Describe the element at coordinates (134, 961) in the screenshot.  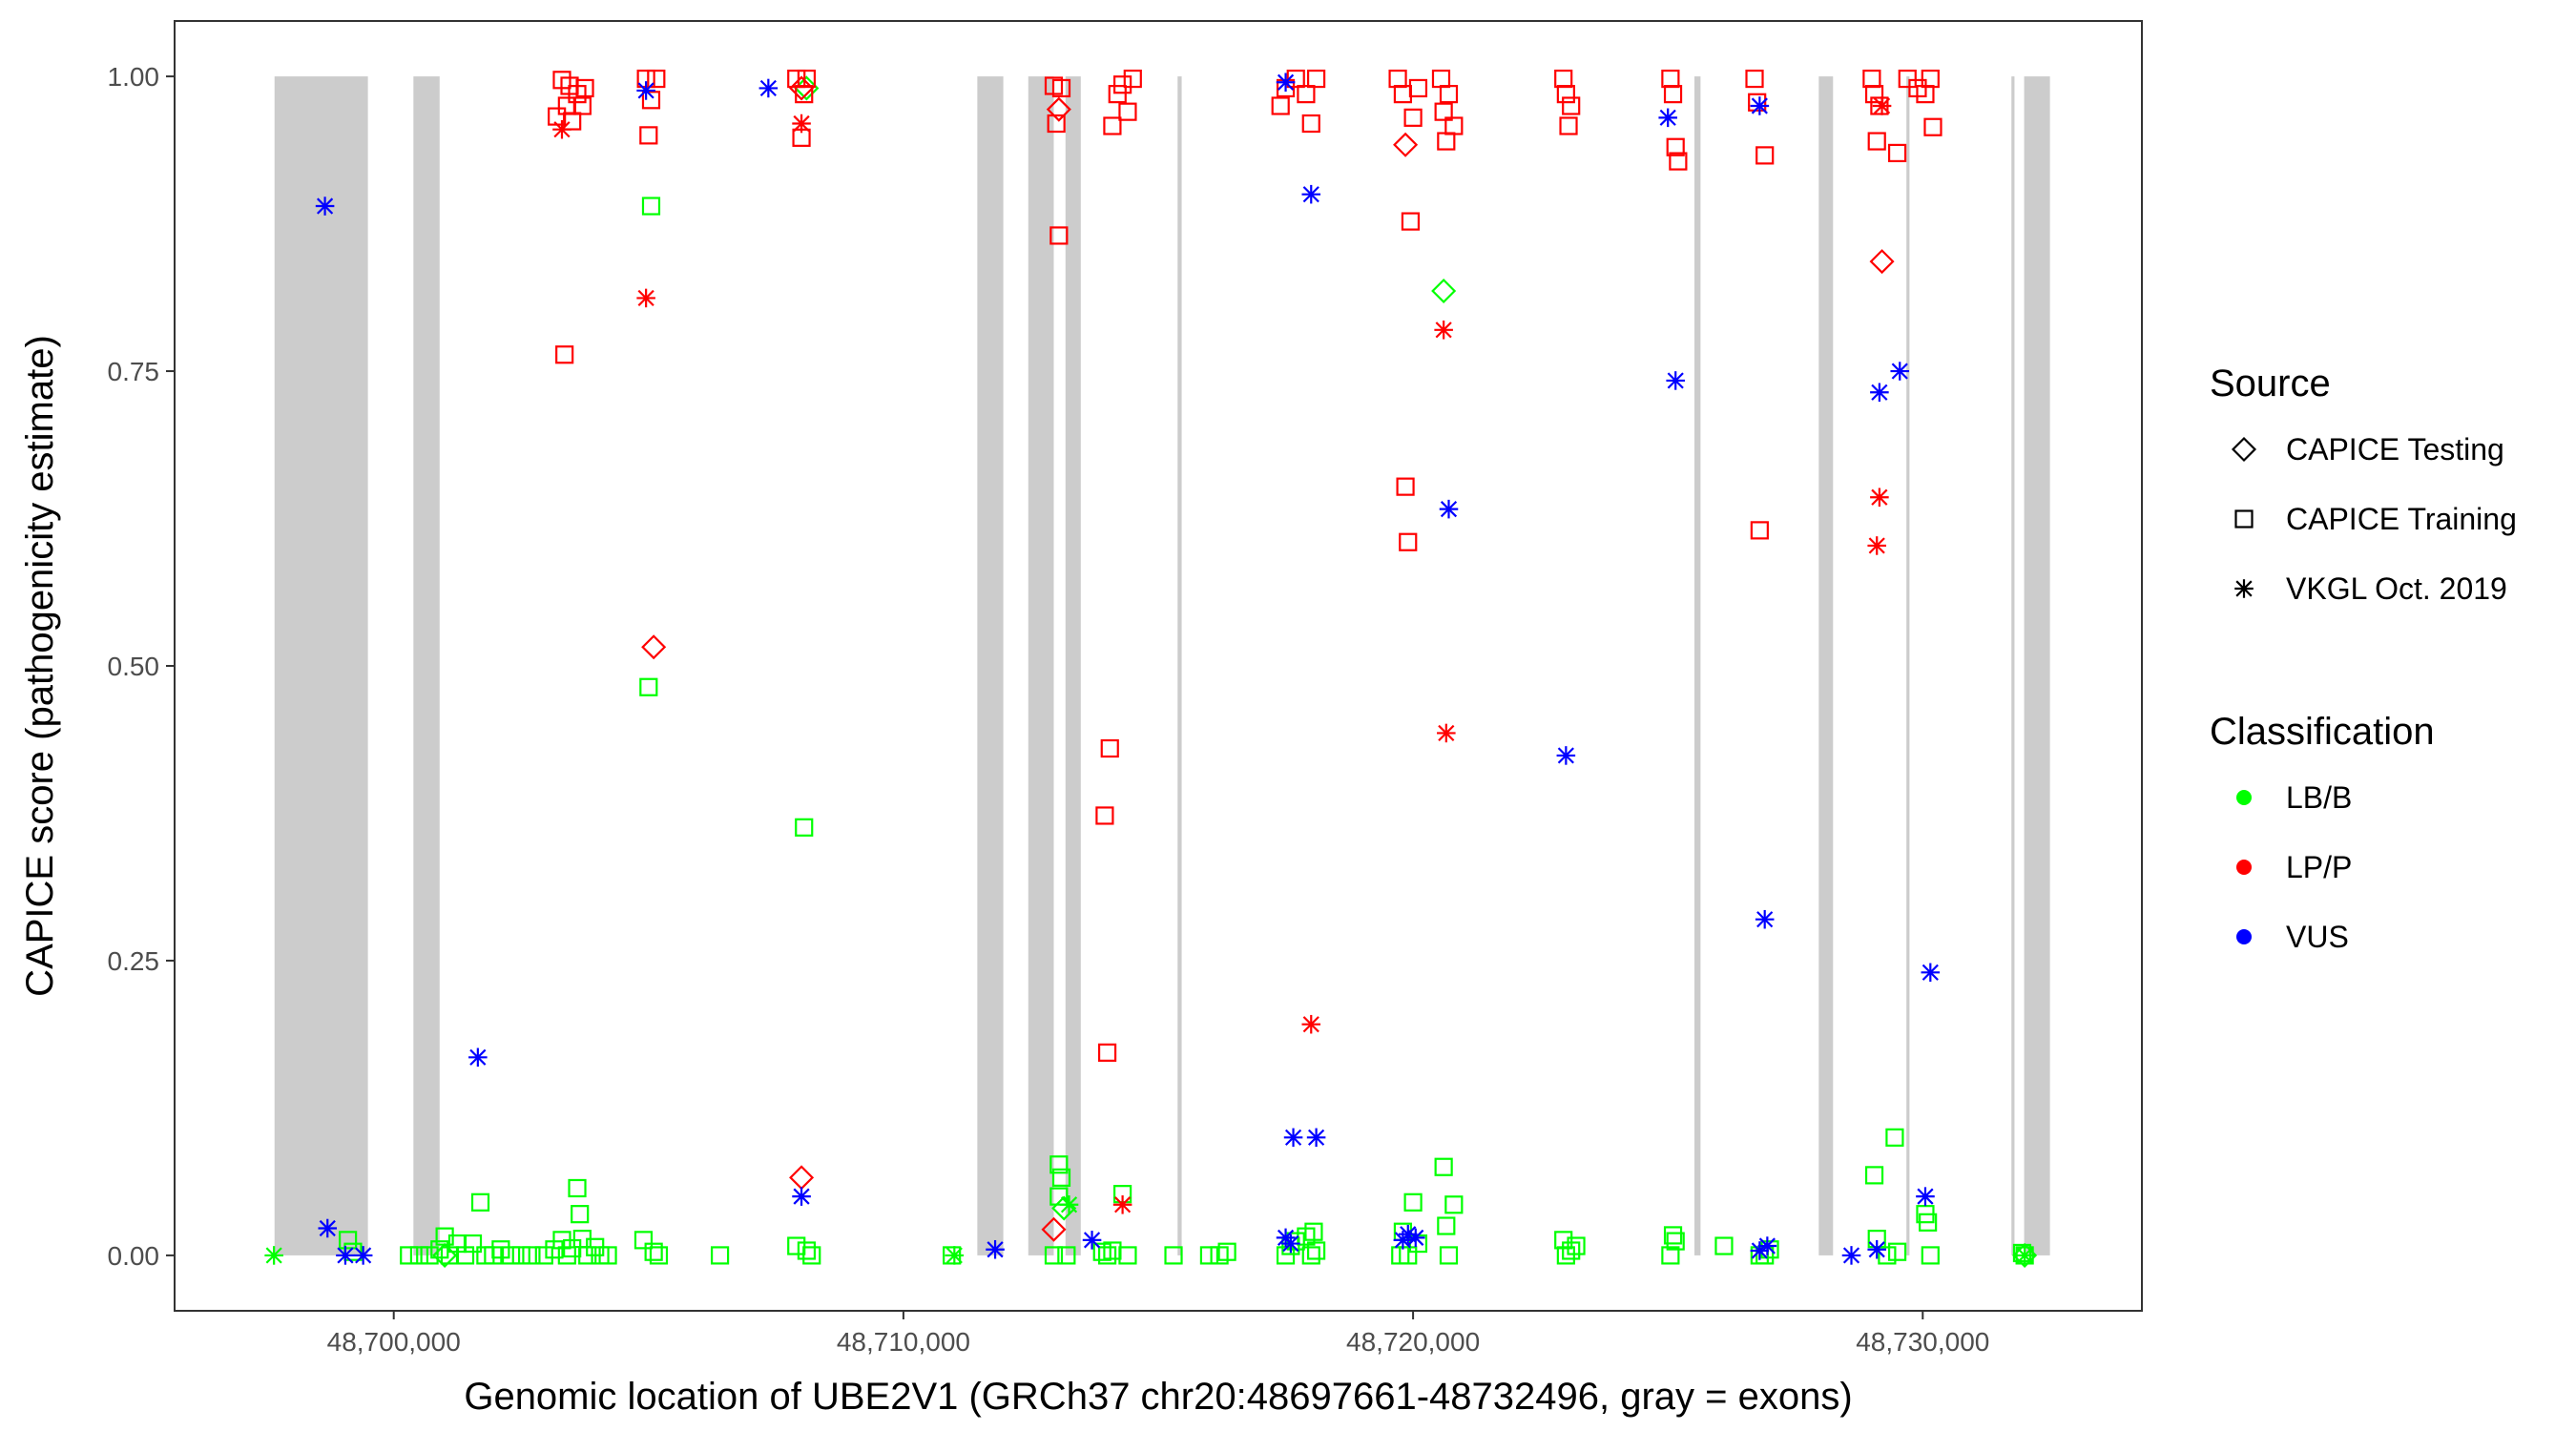
I see `y-tick-label: 0.25` at that location.